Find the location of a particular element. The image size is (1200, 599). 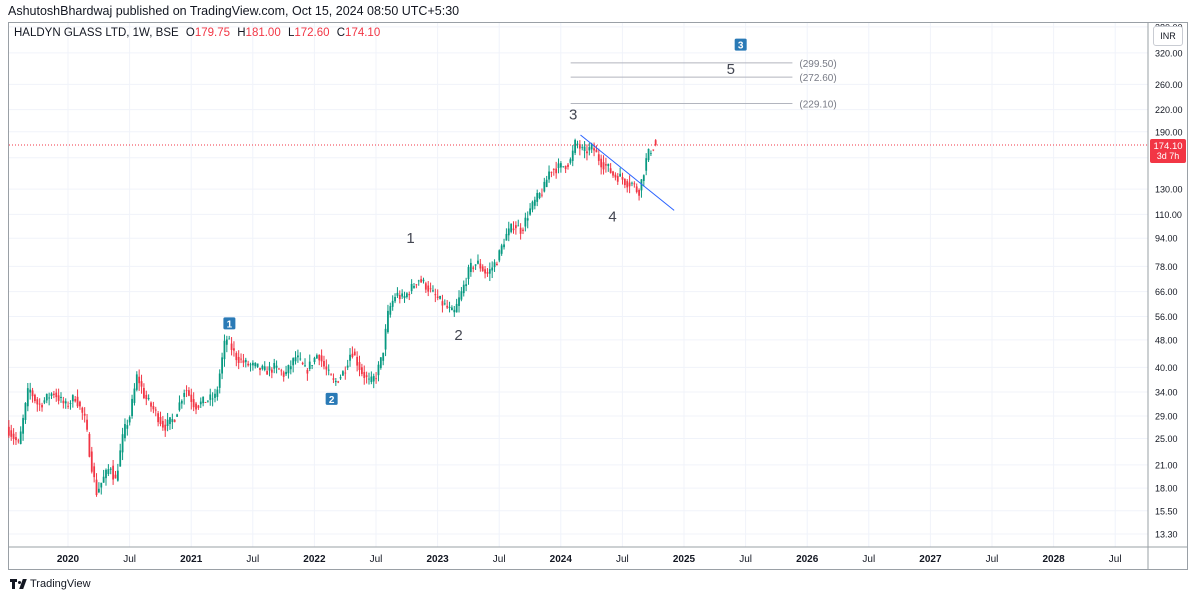

y-tick-label: 130.00 is located at coordinates (1169, 190).